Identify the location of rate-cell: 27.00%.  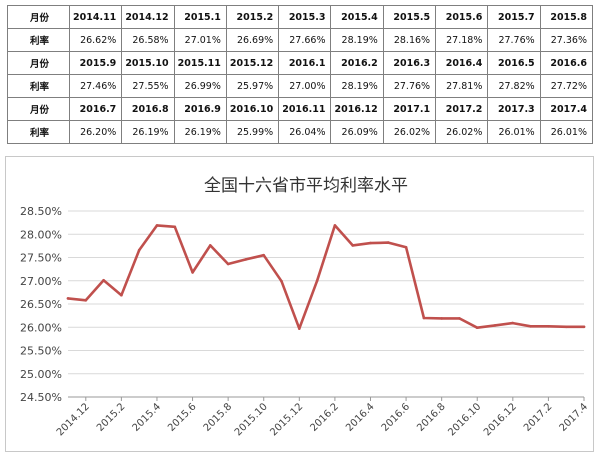
(305, 86).